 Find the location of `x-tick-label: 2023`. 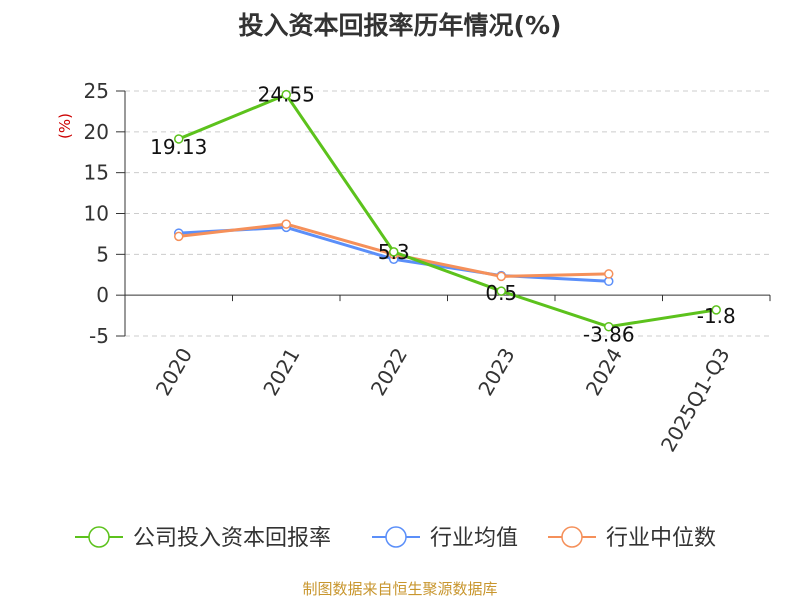

x-tick-label: 2023 is located at coordinates (496, 372).